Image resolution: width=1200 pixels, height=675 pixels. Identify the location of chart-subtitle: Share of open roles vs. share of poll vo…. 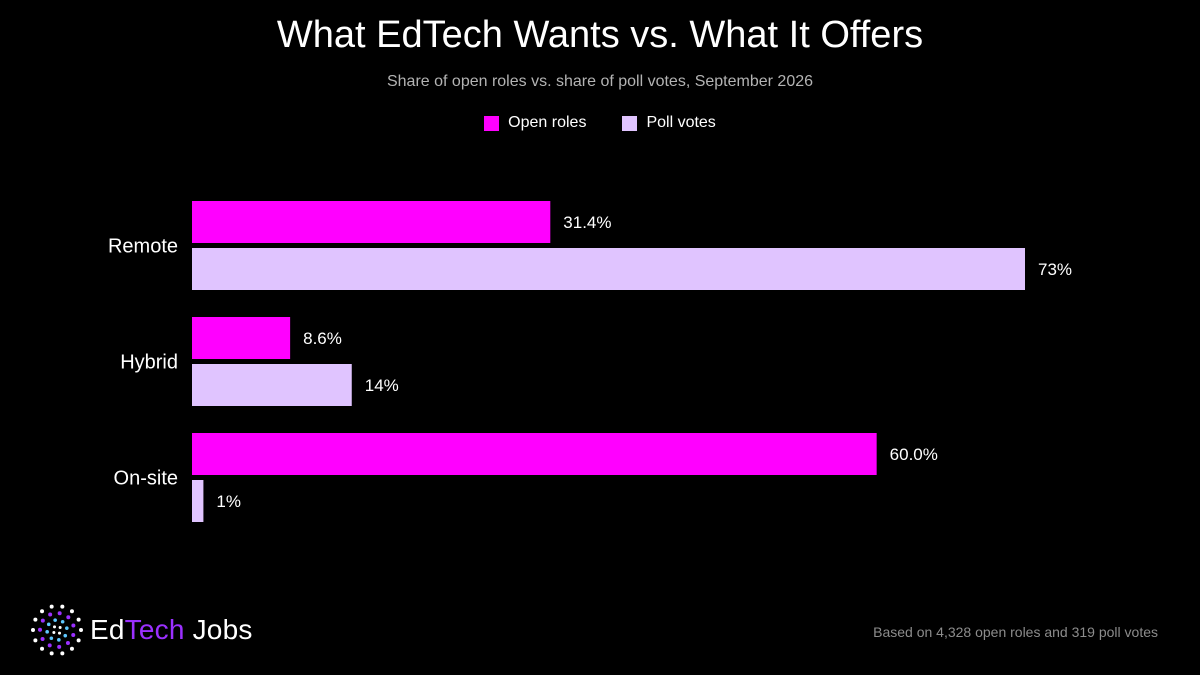
(600, 81).